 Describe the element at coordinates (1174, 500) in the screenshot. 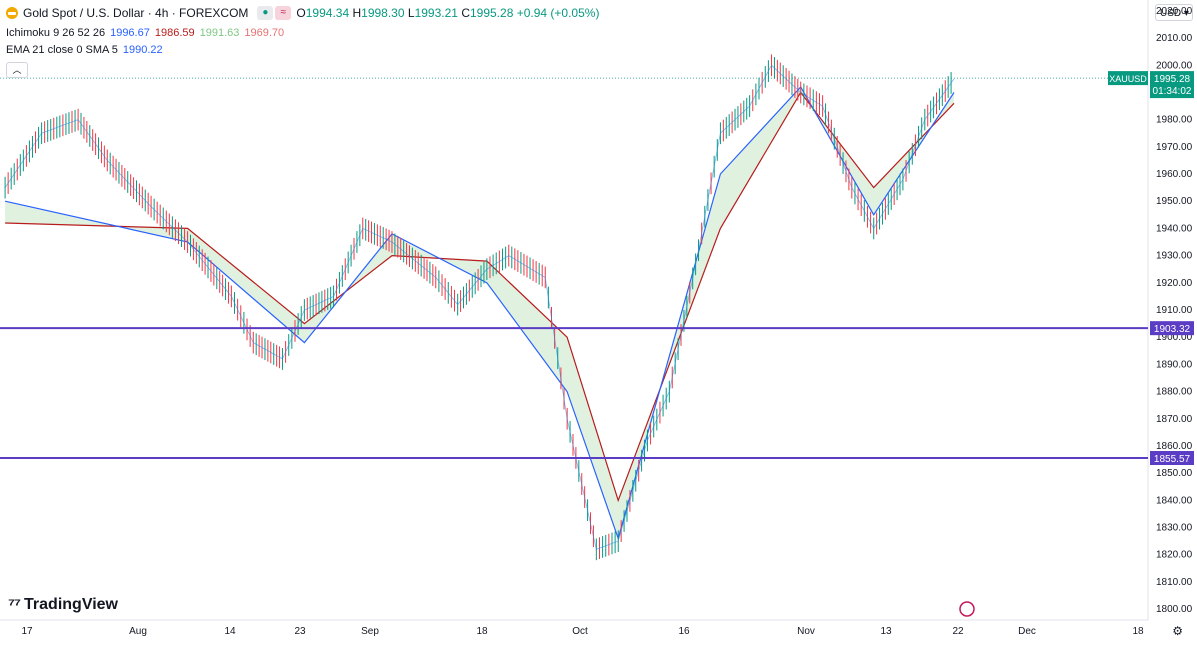

I see `y-tick-label: 1840.00` at that location.